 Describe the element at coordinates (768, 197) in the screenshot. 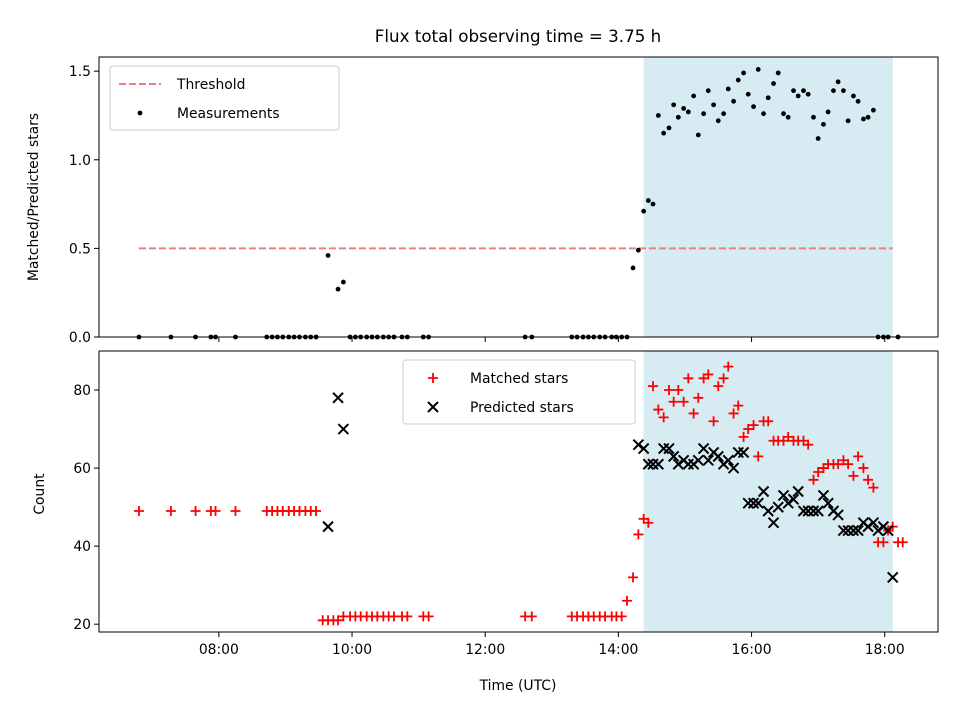

I see `top-observing-span` at that location.